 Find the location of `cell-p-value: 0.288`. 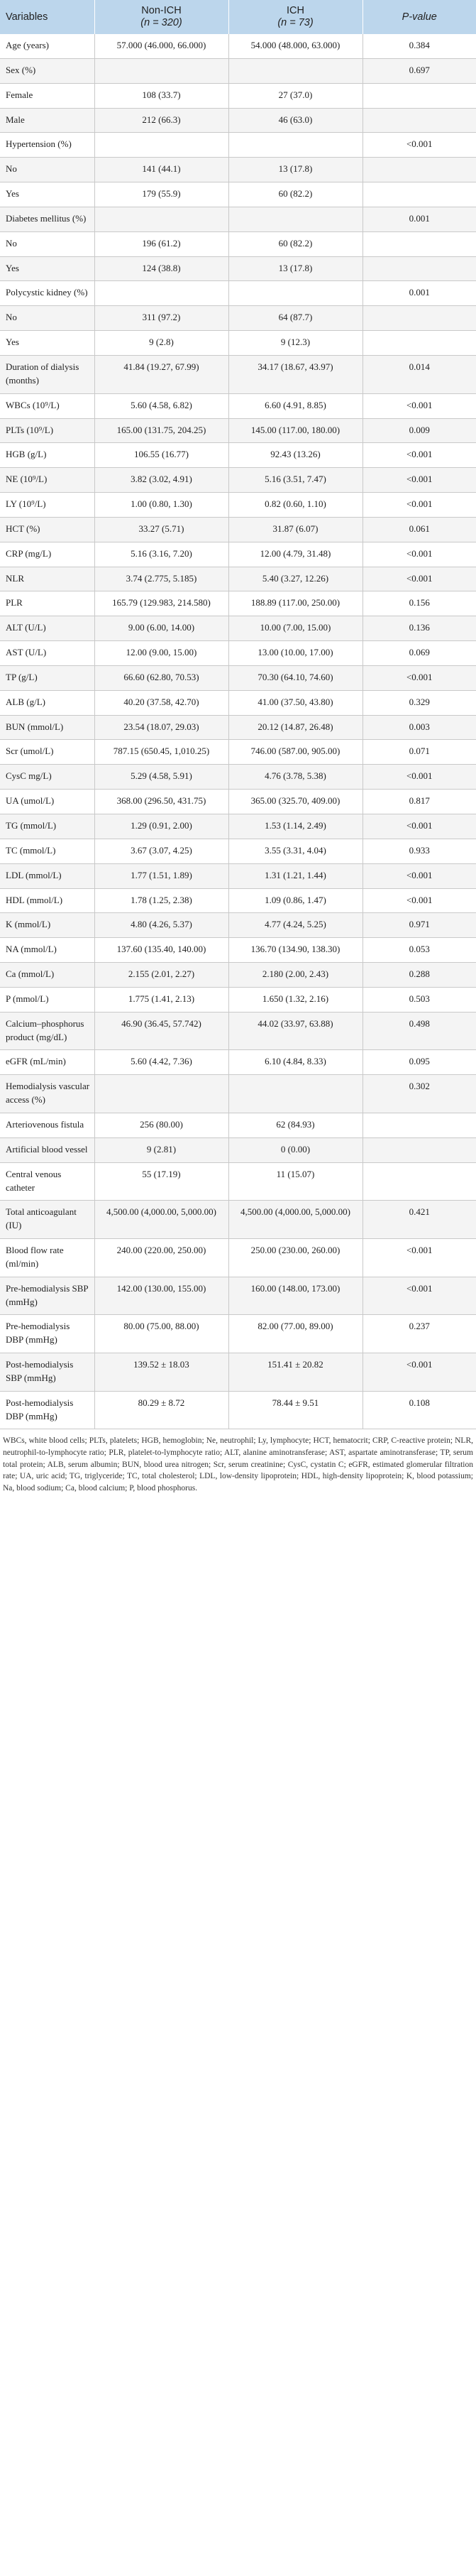

cell-p-value: 0.288 is located at coordinates (419, 975).